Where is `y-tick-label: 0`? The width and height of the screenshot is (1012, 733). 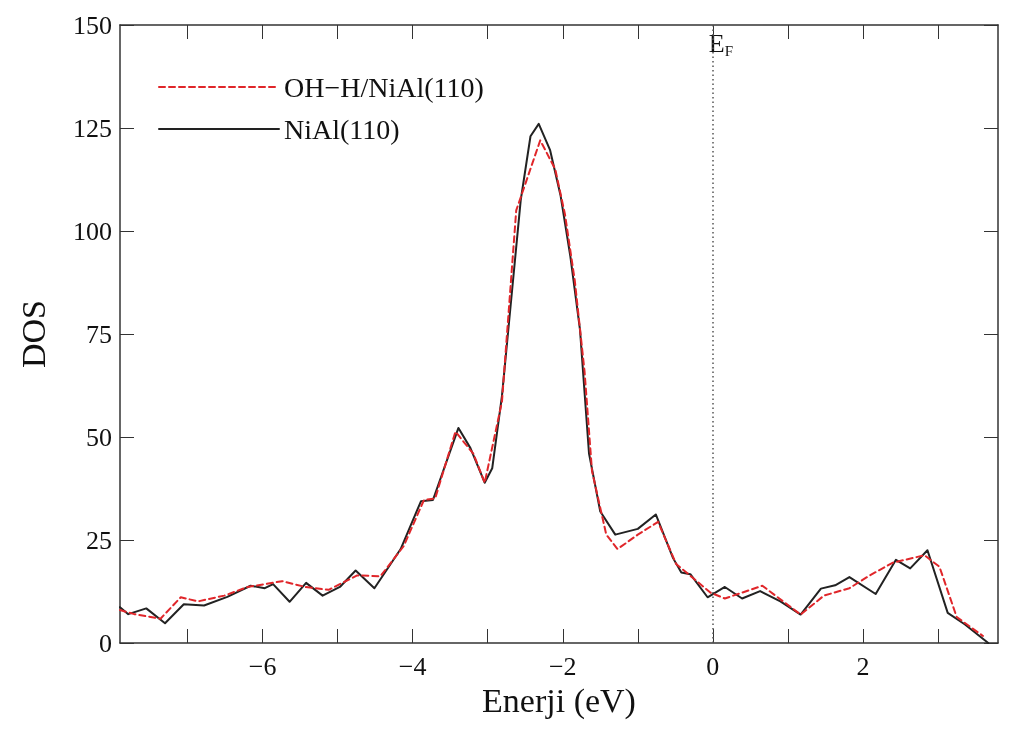 y-tick-label: 0 is located at coordinates (105, 643).